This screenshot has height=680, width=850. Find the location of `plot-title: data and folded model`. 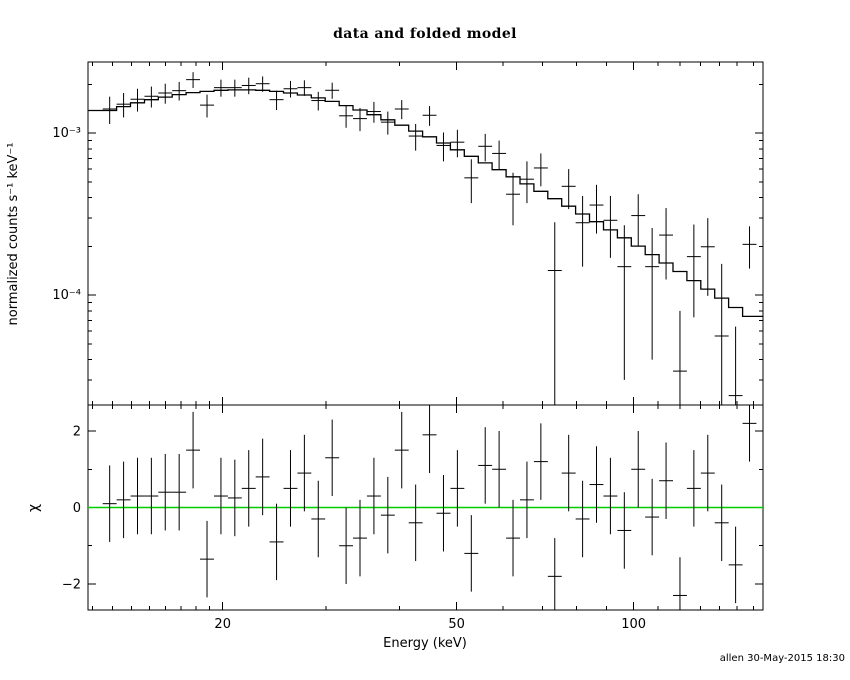

plot-title: data and folded model is located at coordinates (425, 34).